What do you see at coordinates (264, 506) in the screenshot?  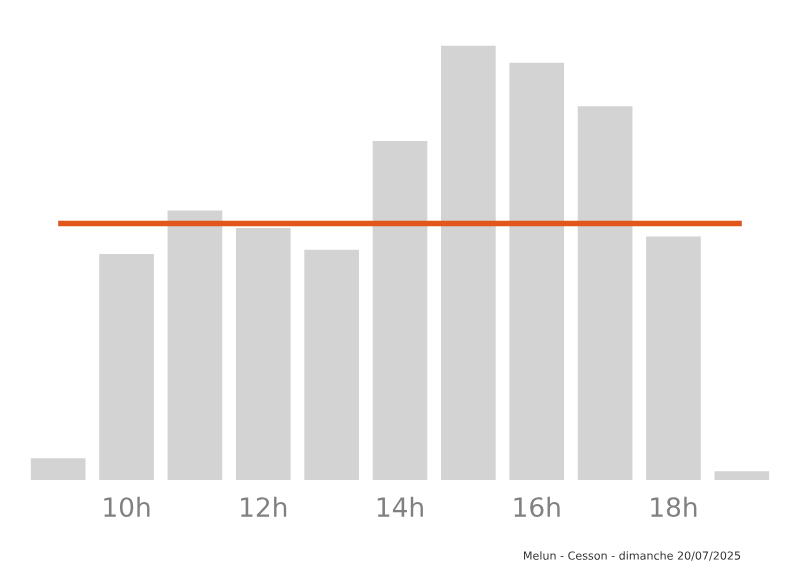 I see `x-tick-label: 12h` at bounding box center [264, 506].